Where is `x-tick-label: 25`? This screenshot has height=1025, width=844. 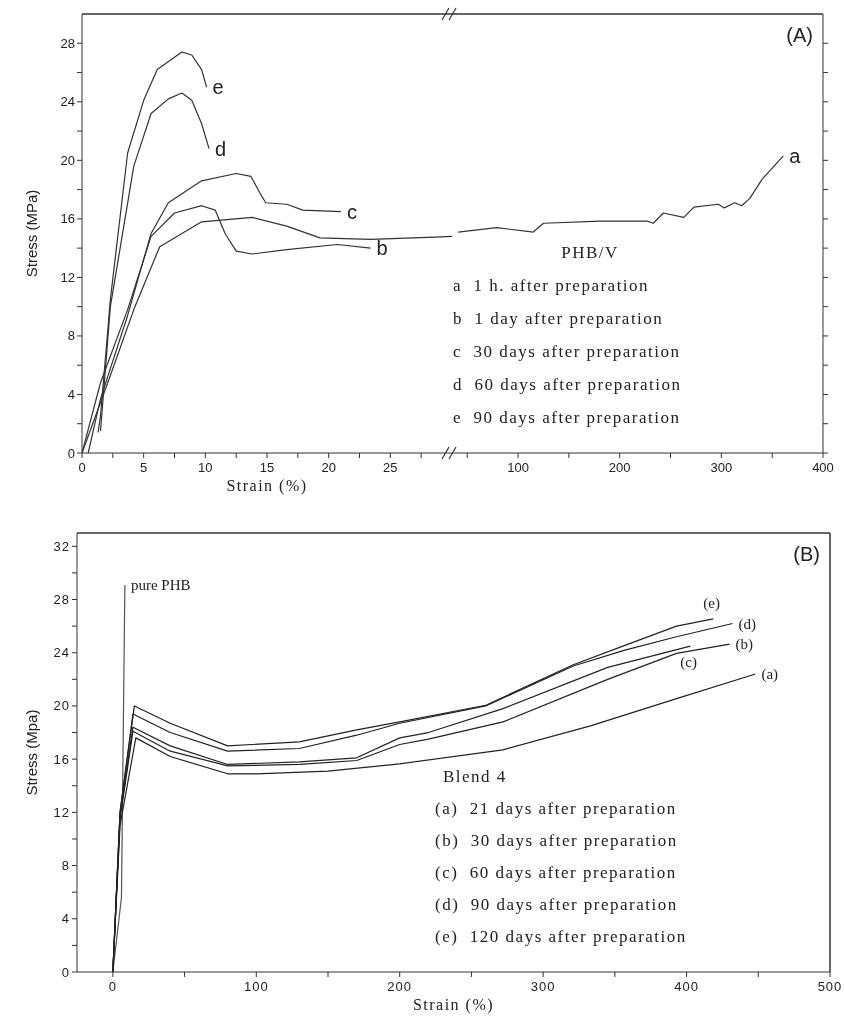 x-tick-label: 25 is located at coordinates (390, 467).